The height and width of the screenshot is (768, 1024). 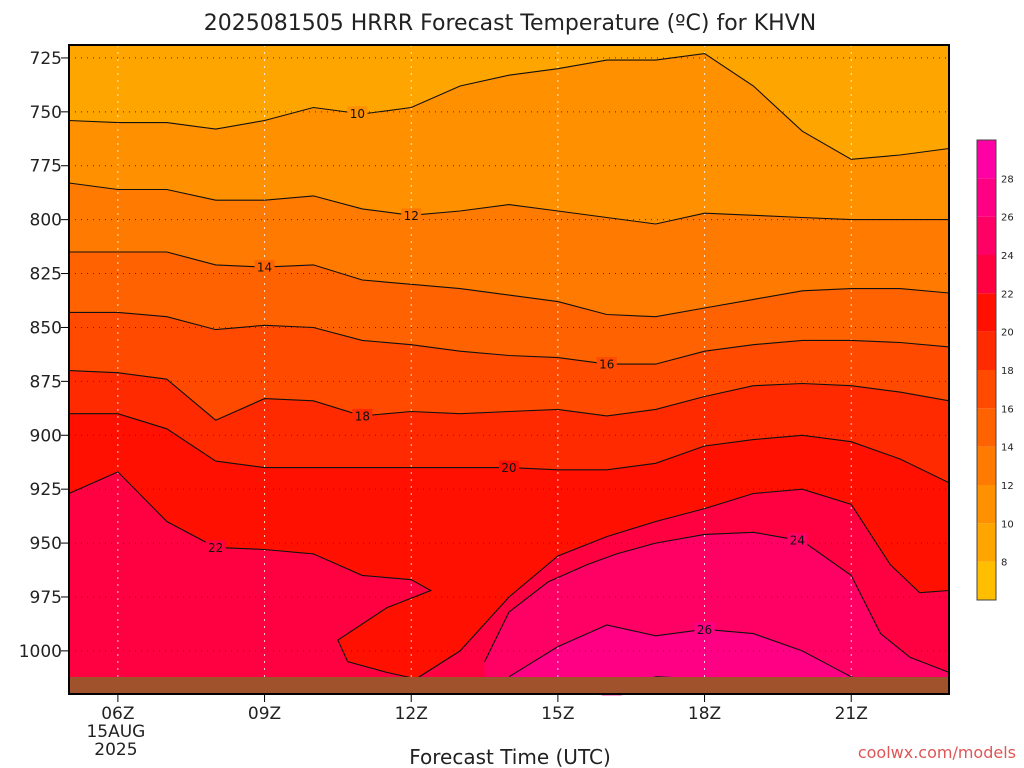 I want to click on y-axis: 725 750 775 800 825 850 875 900 925 950 975 1000, so click(x=44, y=355).